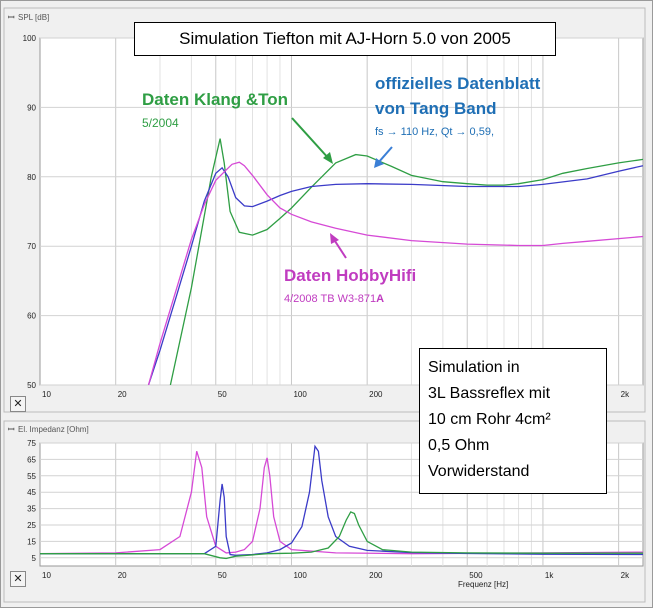 The height and width of the screenshot is (608, 653). I want to click on spl-y-ticks: 100 90 80 70 60 50, so click(30, 212).